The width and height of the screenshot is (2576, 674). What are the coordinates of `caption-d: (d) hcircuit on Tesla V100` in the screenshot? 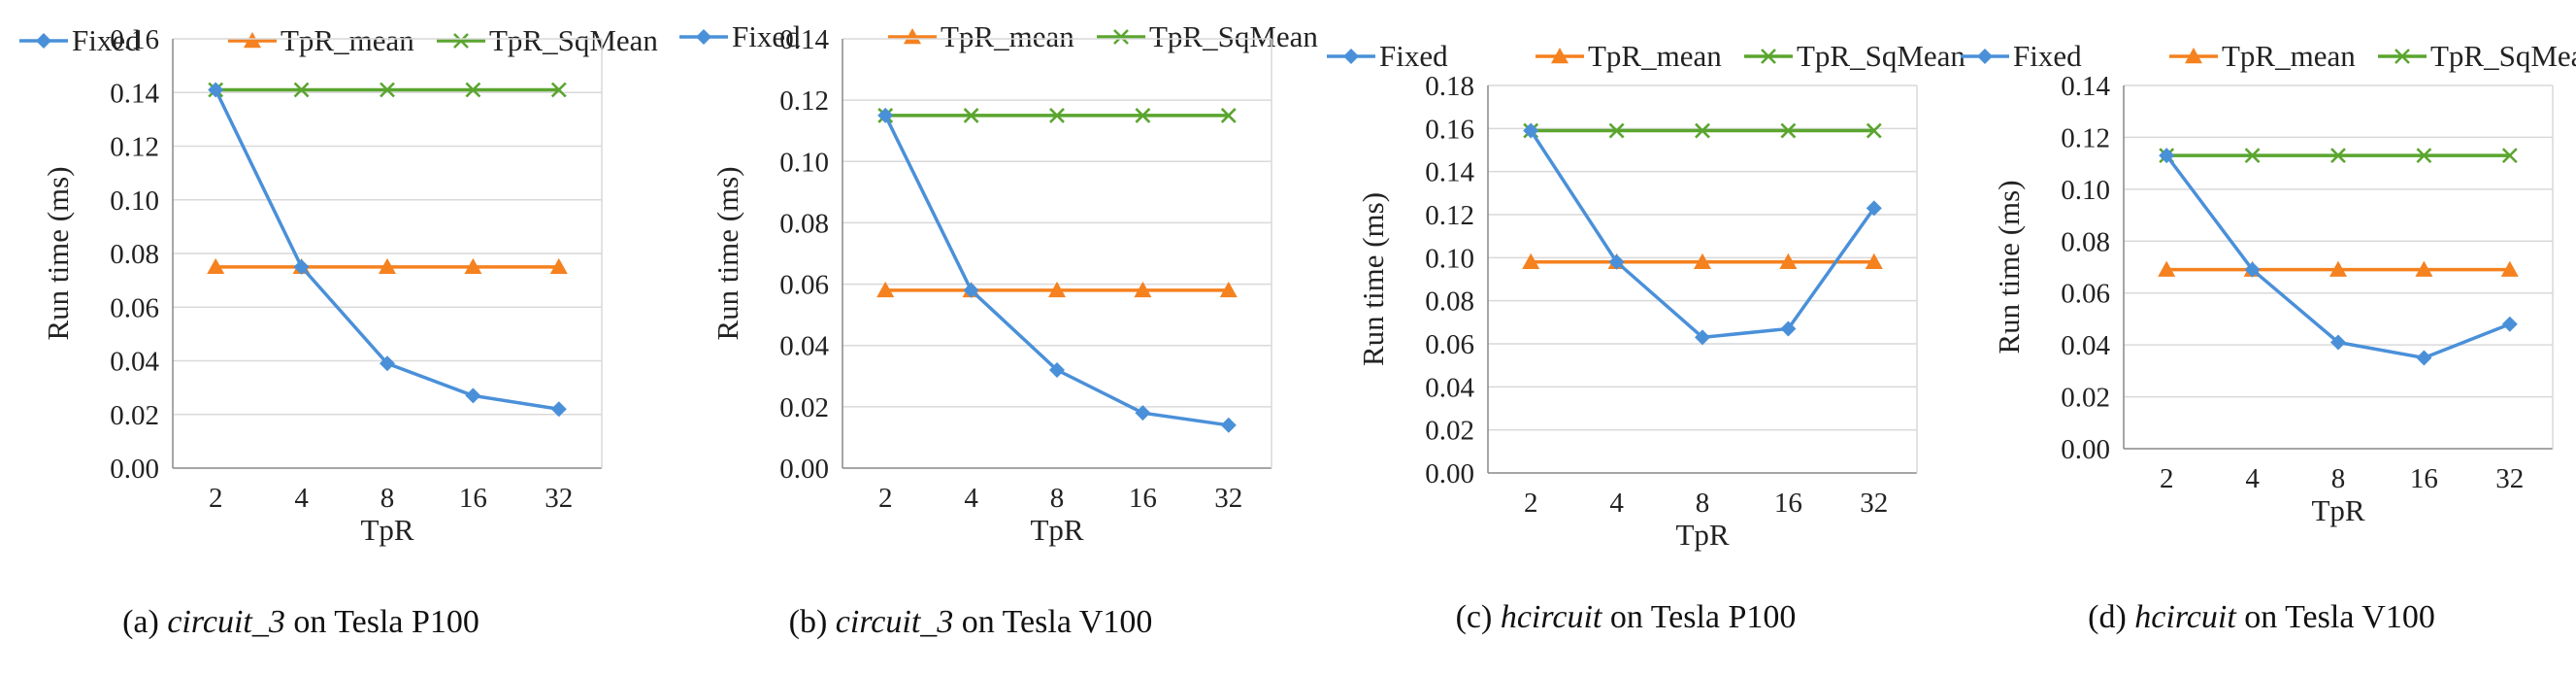 It's located at (2261, 617).